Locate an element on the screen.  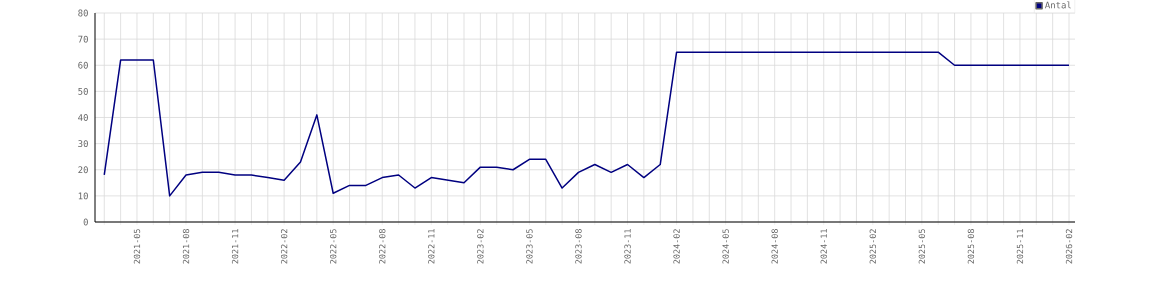
x-tick-label: 2025-02 is located at coordinates (872, 246).